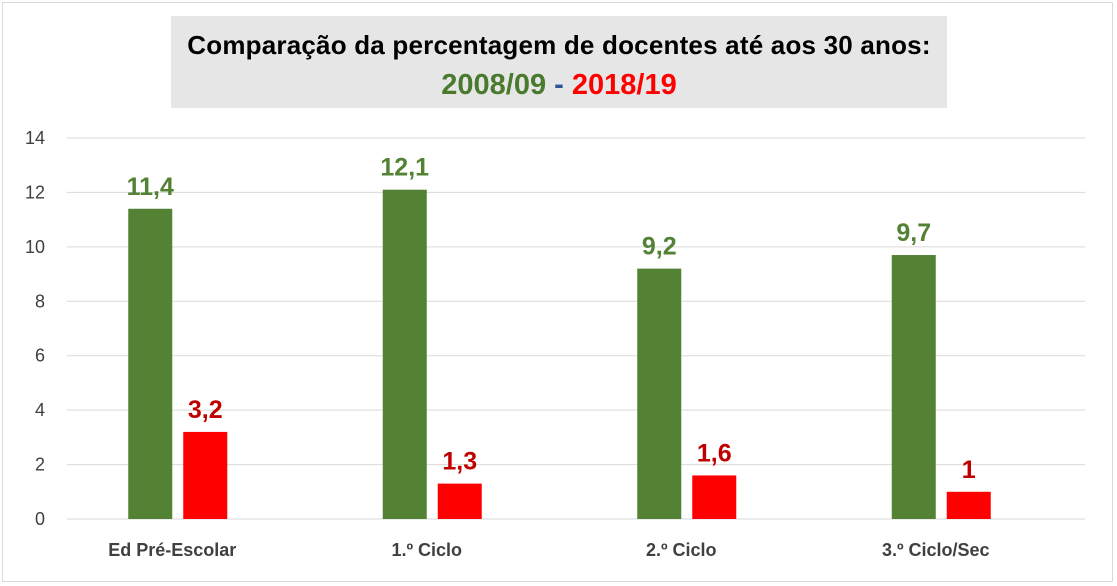 The height and width of the screenshot is (586, 1117). I want to click on y-tick-label: 2, so click(40, 465).